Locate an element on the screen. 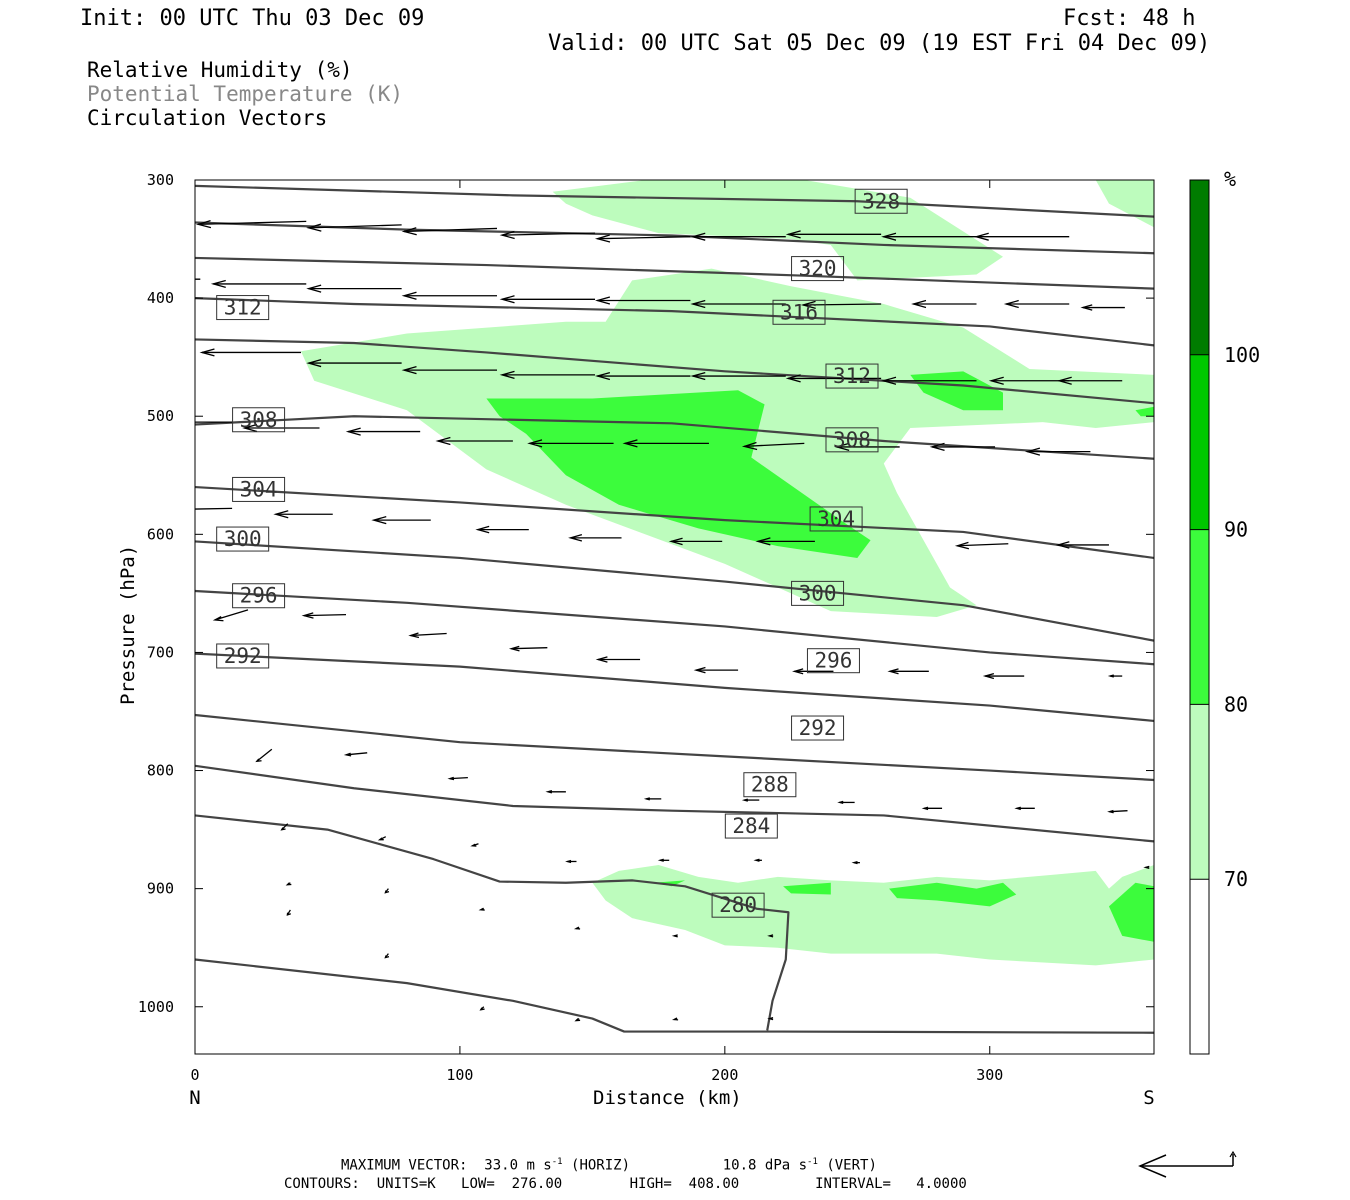  x-tick-label: 0 is located at coordinates (194, 1075).